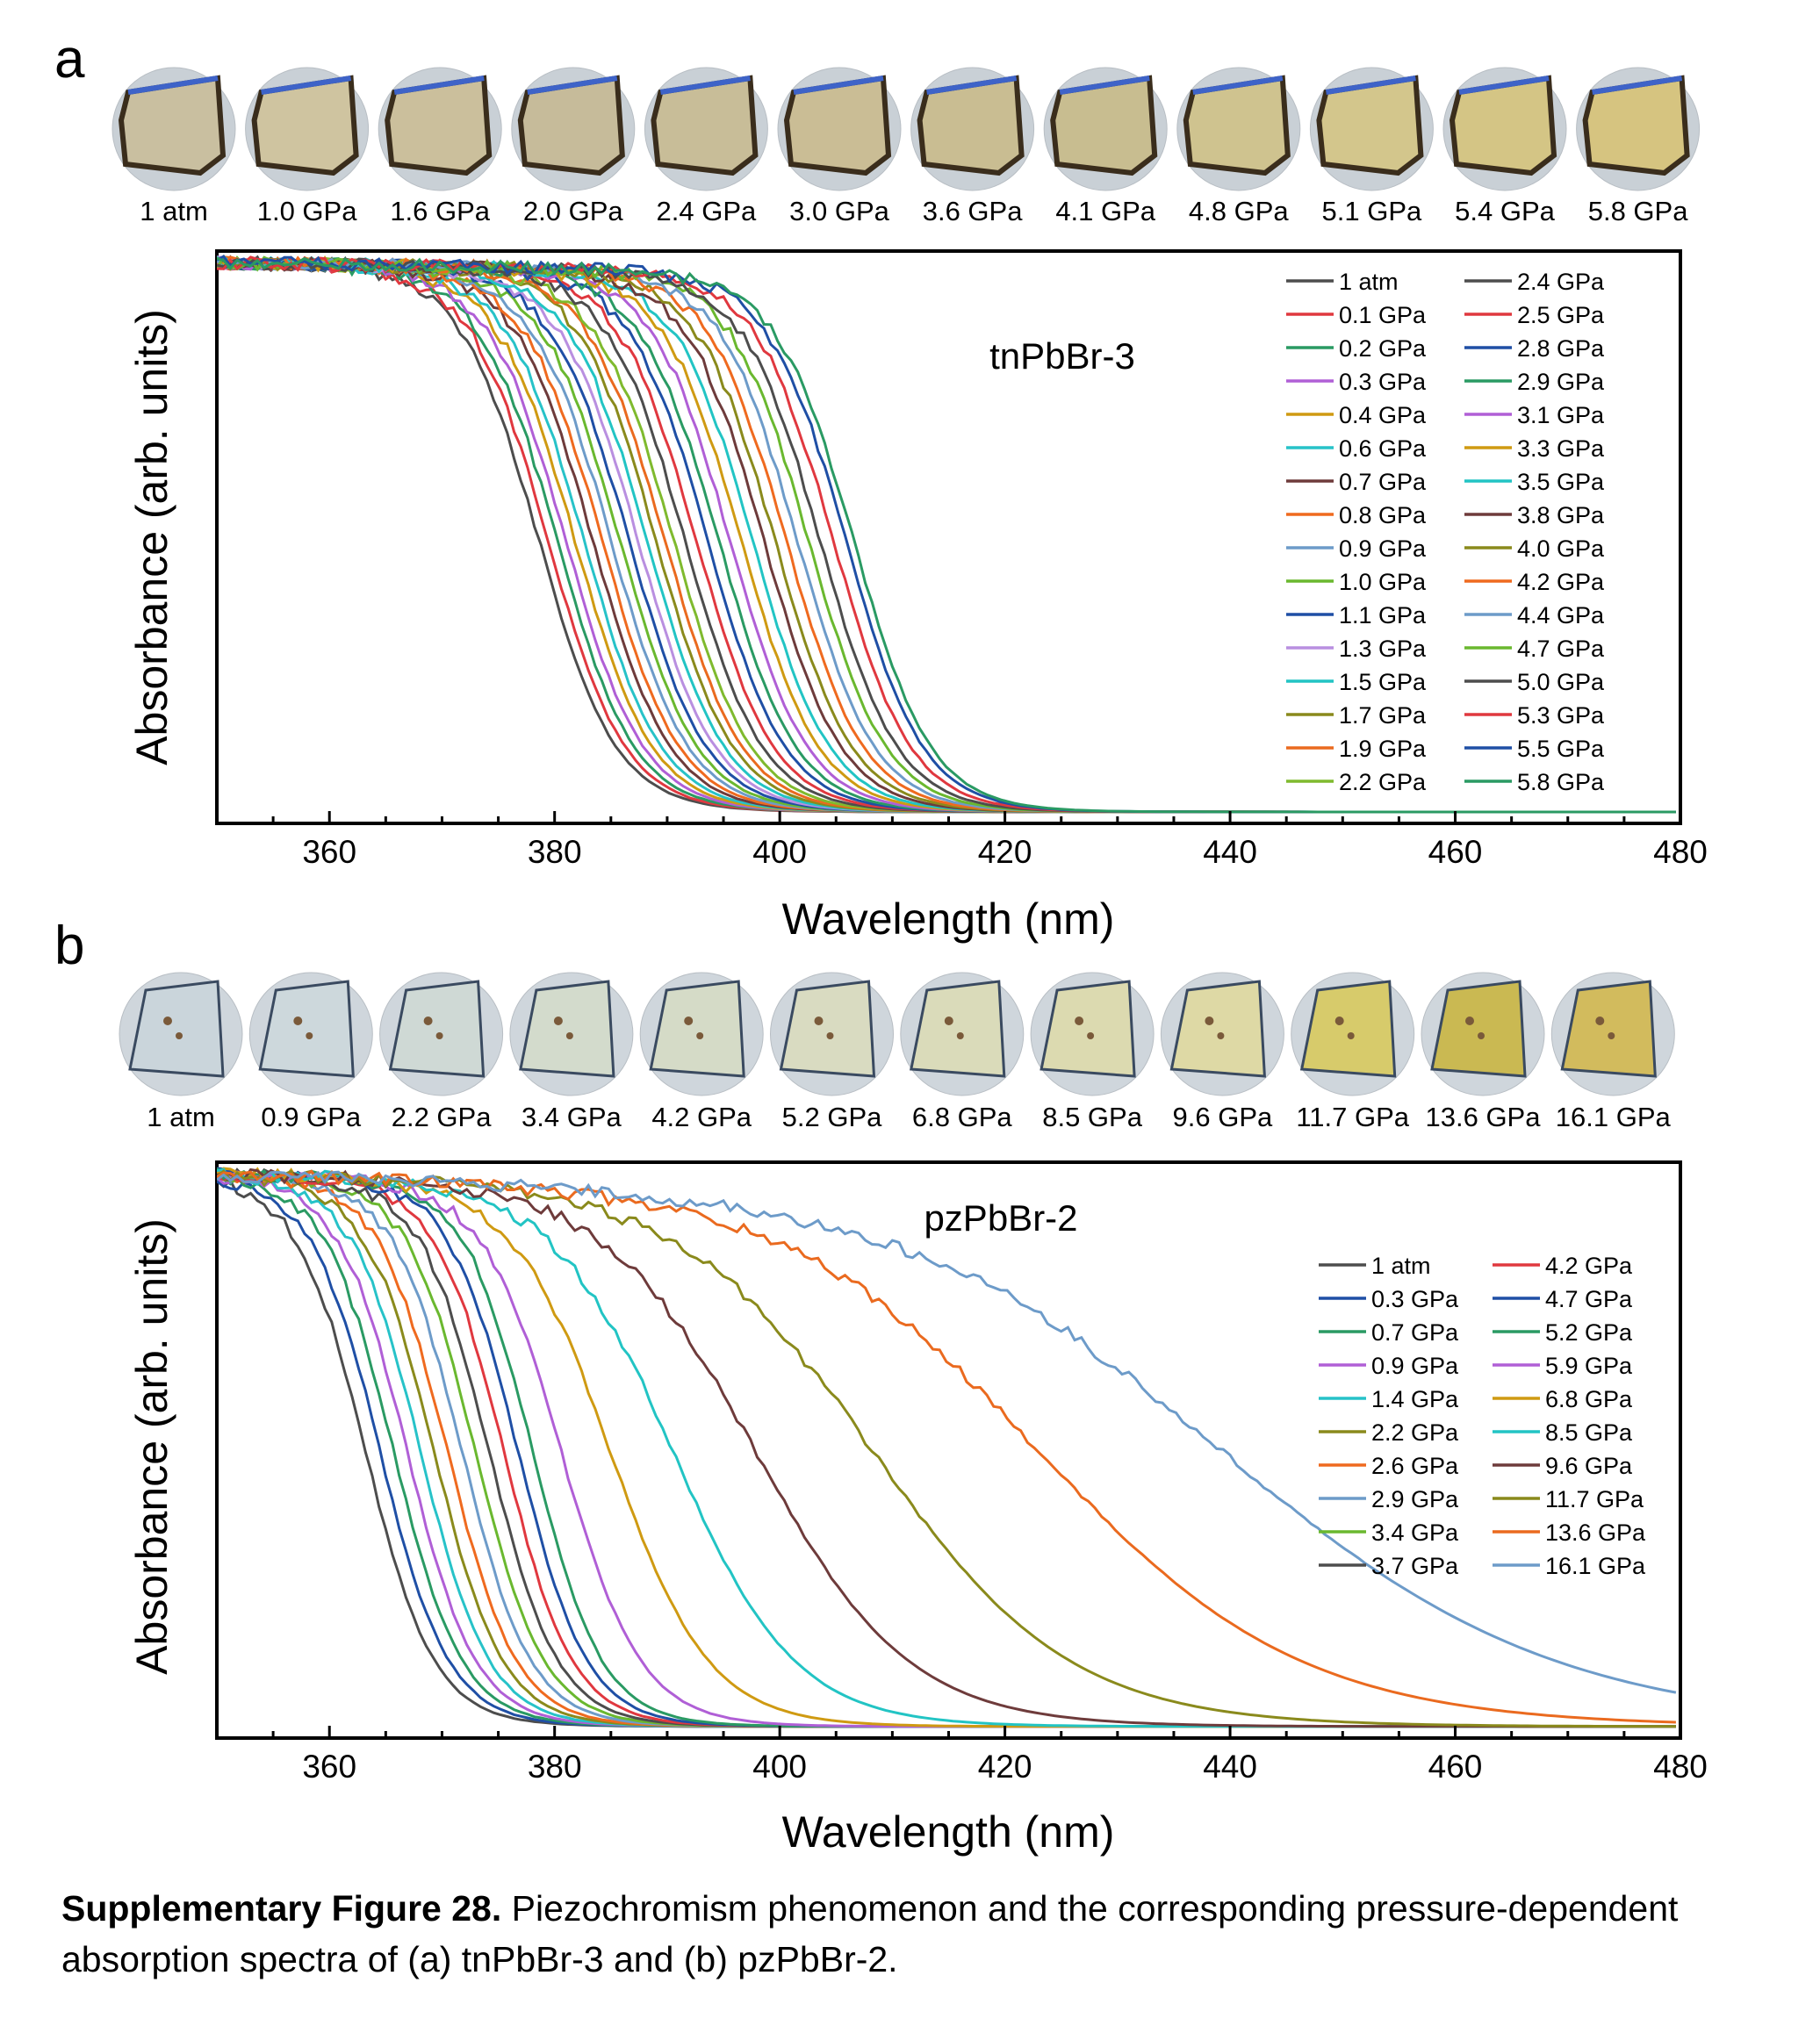 The height and width of the screenshot is (2033, 1820). What do you see at coordinates (1369, 282) in the screenshot?
I see `legend-label: 1 atm` at bounding box center [1369, 282].